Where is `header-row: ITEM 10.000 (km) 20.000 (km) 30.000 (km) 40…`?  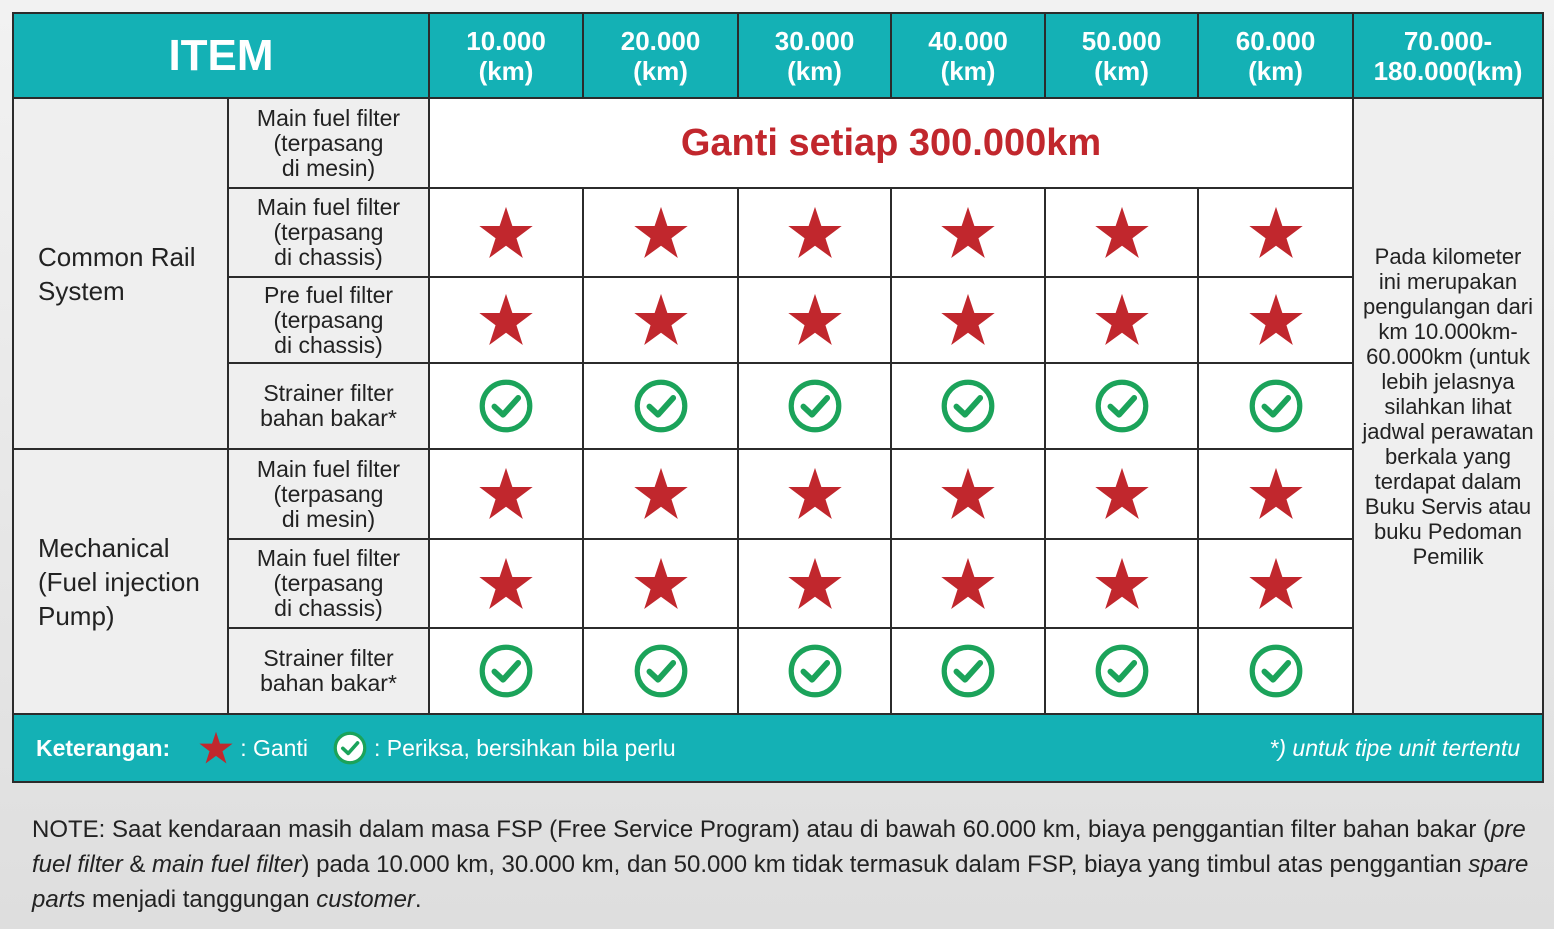 header-row: ITEM 10.000 (km) 20.000 (km) 30.000 (km) 40… is located at coordinates (778, 55).